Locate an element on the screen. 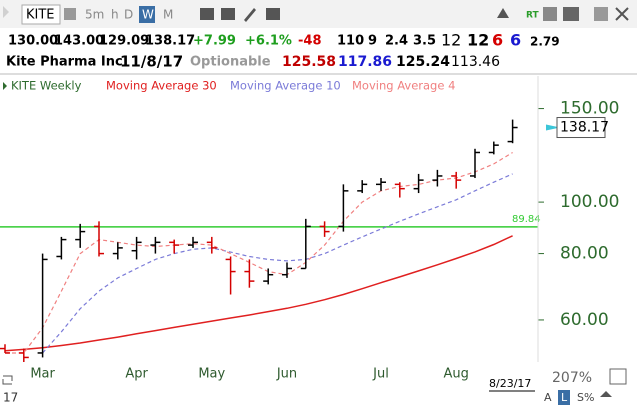 The height and width of the screenshot is (411, 637). footer-button: S% is located at coordinates (585, 397).